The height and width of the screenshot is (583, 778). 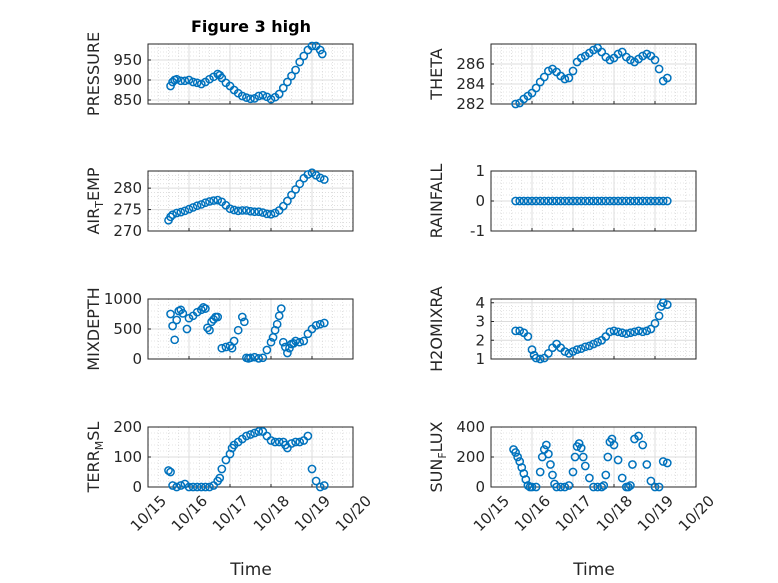 I want to click on y-tick-label: 1, so click(x=480, y=359).